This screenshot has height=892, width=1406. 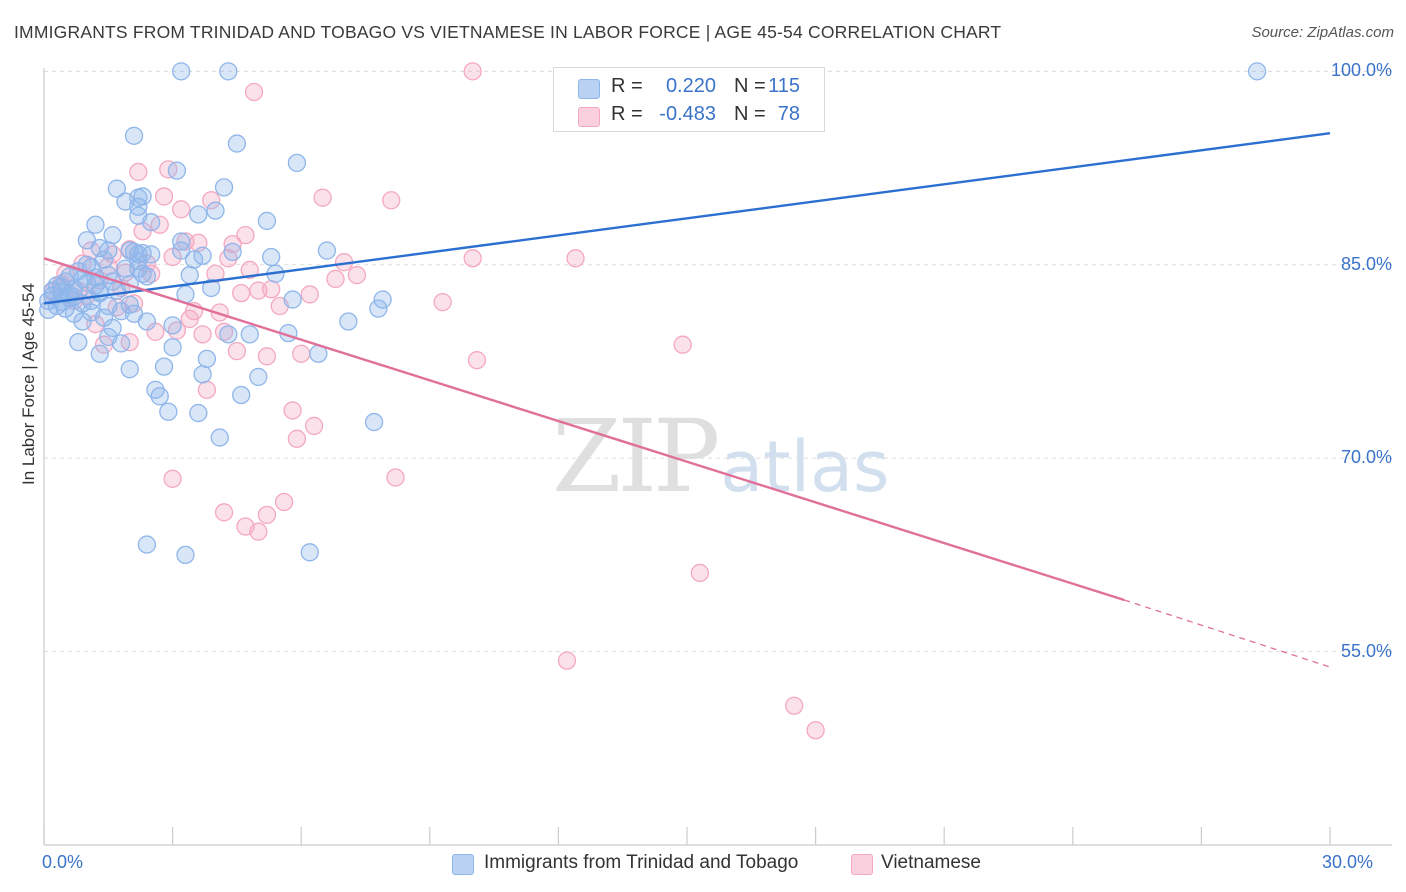 I want to click on x-tick-label-min: 0.0%, so click(x=63, y=862).